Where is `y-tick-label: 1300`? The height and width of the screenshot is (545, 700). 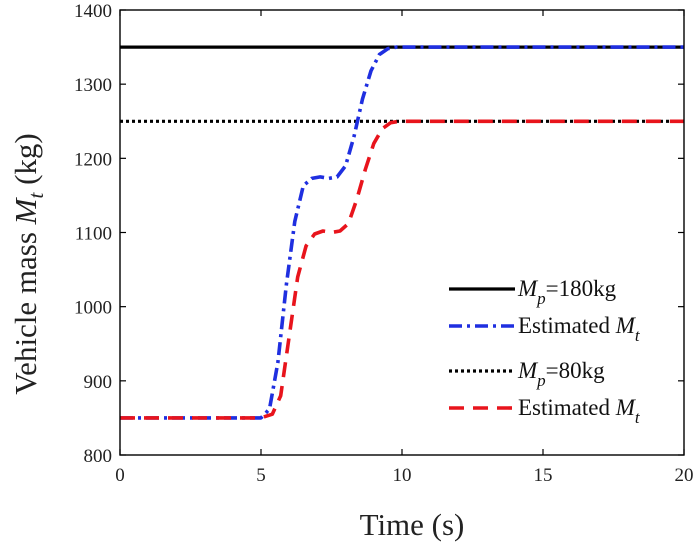
y-tick-label: 1300 is located at coordinates (93, 85).